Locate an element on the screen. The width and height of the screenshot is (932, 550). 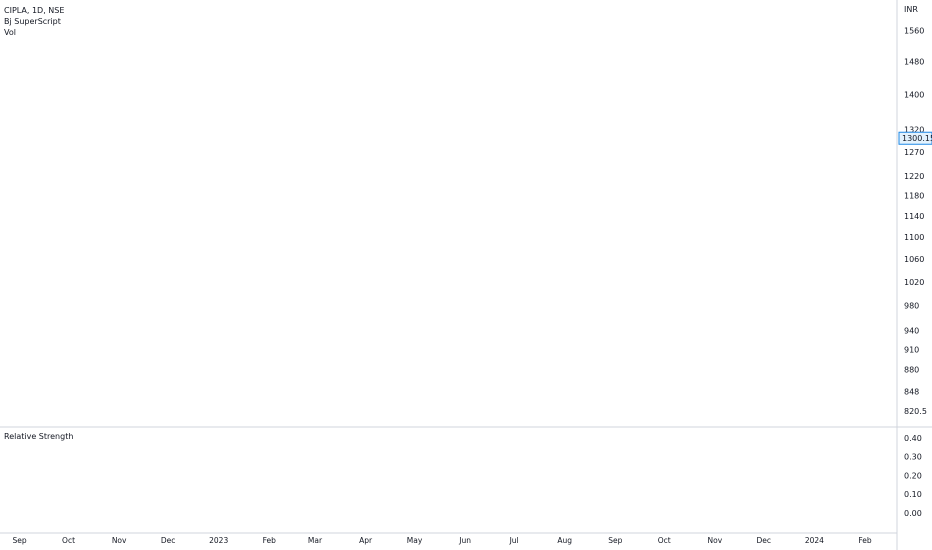
rs-tick-label: 0.30 is located at coordinates (913, 457).